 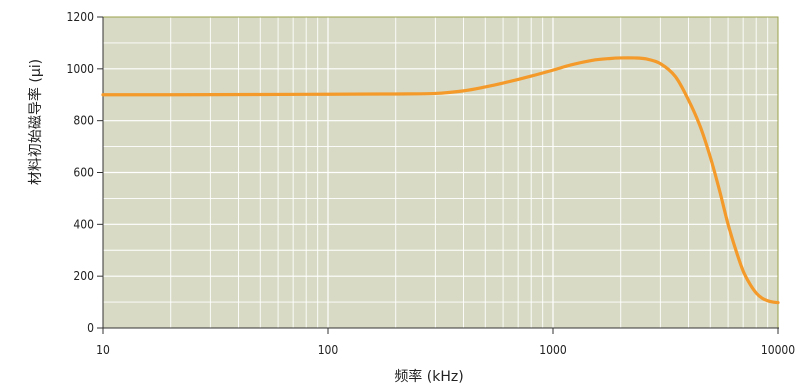 What do you see at coordinates (83, 224) in the screenshot?
I see `y-tick-label: 400` at bounding box center [83, 224].